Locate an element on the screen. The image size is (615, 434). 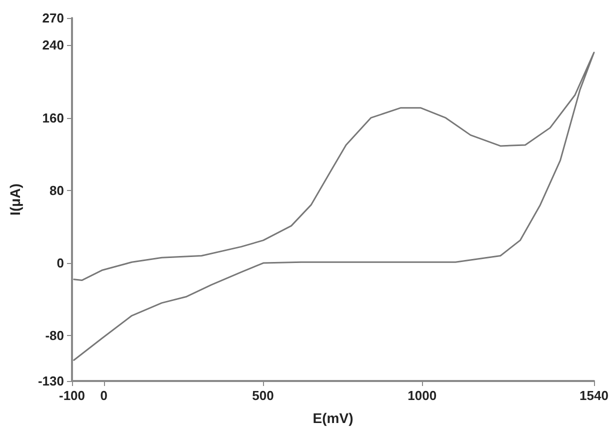
y-tick-label: 240 is located at coordinates (53, 45).